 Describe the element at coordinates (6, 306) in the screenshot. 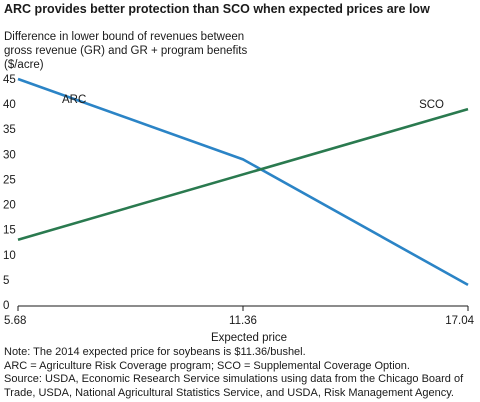

I see `y-tick-label: 0` at that location.